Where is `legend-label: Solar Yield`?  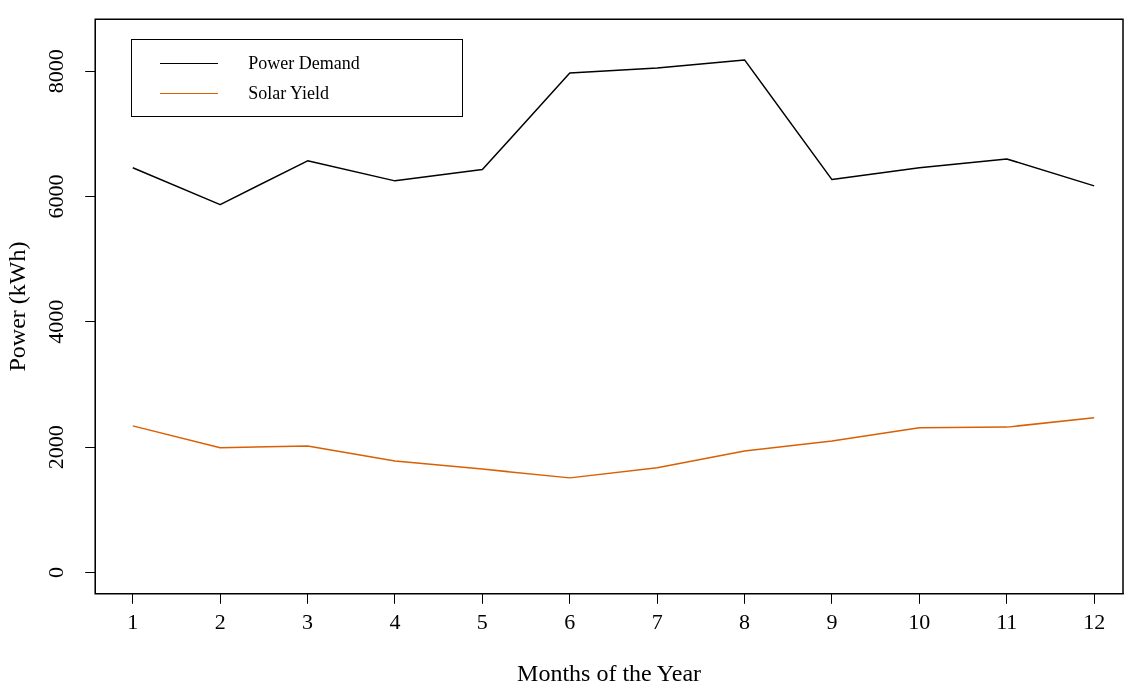 legend-label: Solar Yield is located at coordinates (289, 93).